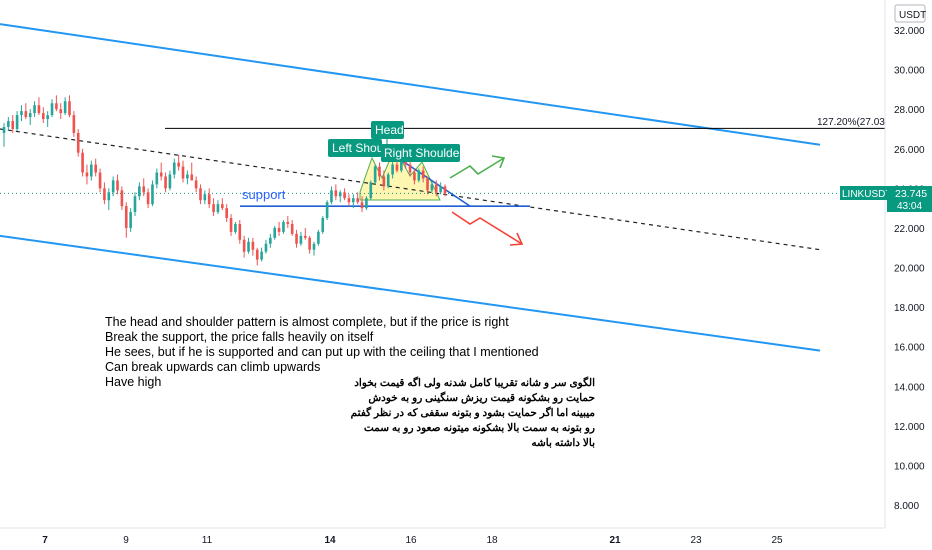  Describe the element at coordinates (492, 540) in the screenshot. I see `x-tick-label: 18` at that location.